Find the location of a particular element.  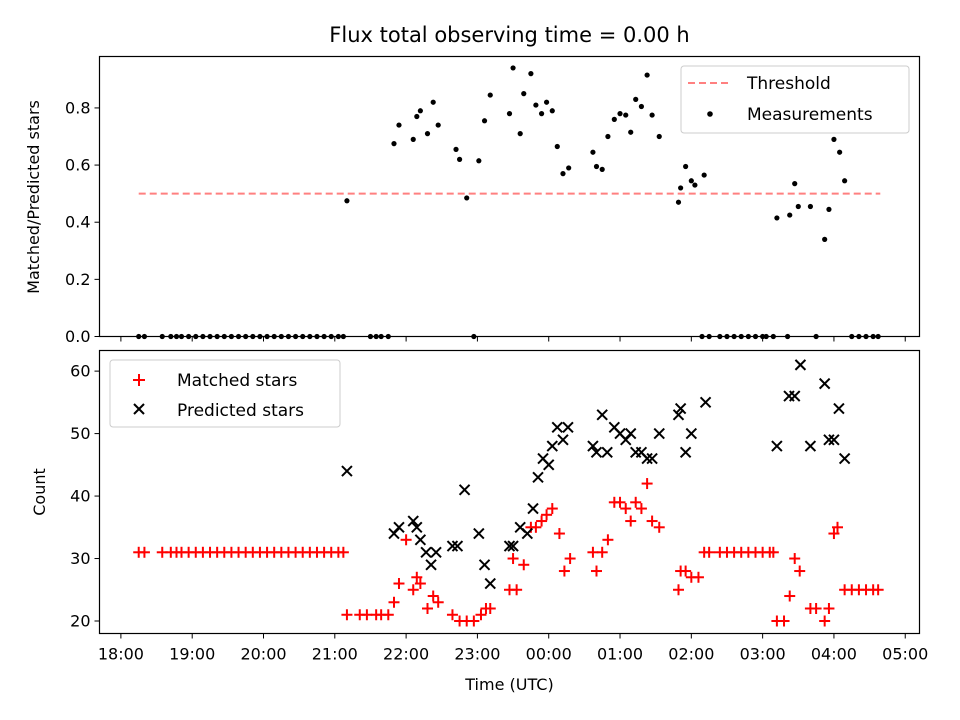

matched-legend-swatch is located at coordinates (139, 380).